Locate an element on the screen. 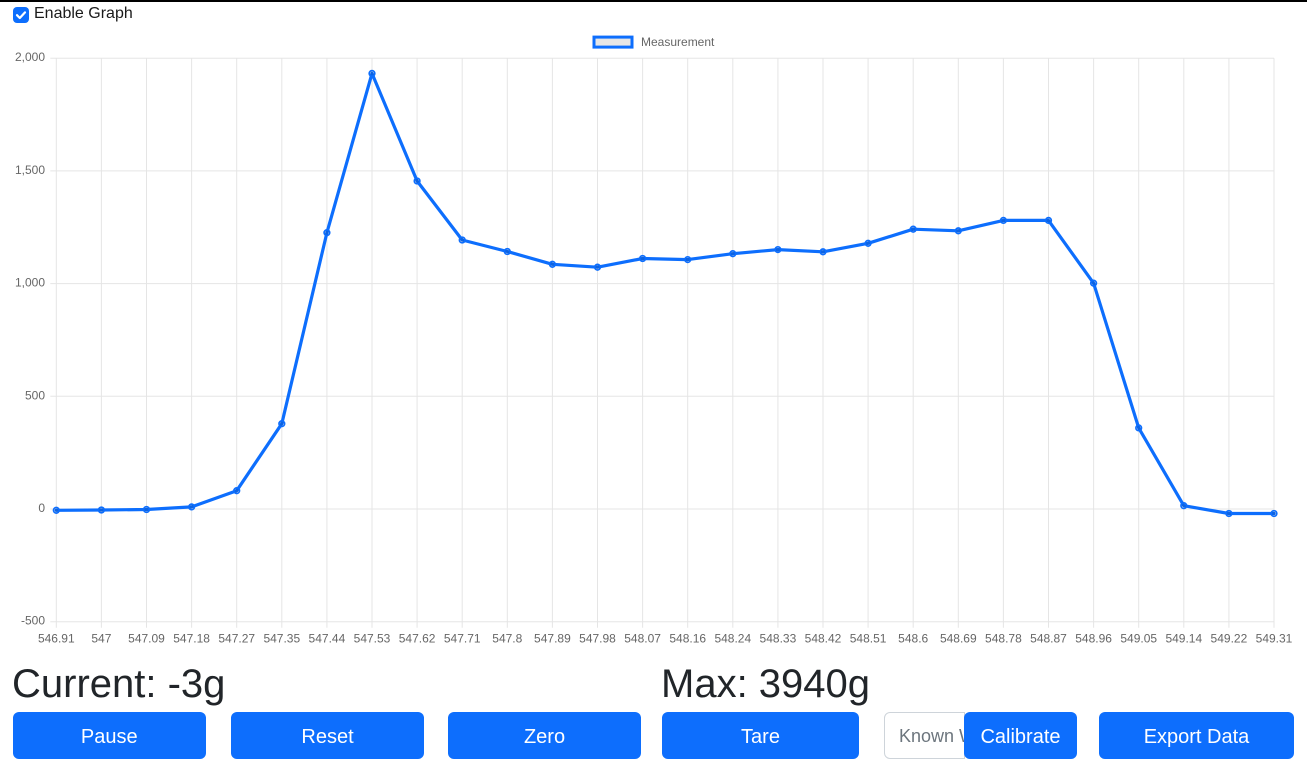 This screenshot has width=1307, height=784. svg-text: Measurement is located at coordinates (678, 42).